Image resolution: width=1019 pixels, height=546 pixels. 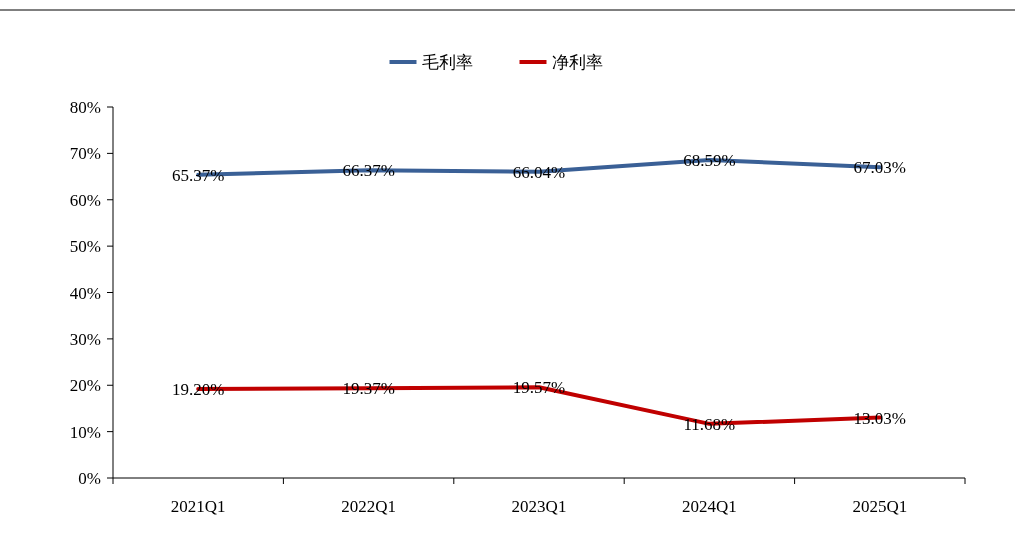 I want to click on y-tick-label: 20%, so click(x=85, y=386).